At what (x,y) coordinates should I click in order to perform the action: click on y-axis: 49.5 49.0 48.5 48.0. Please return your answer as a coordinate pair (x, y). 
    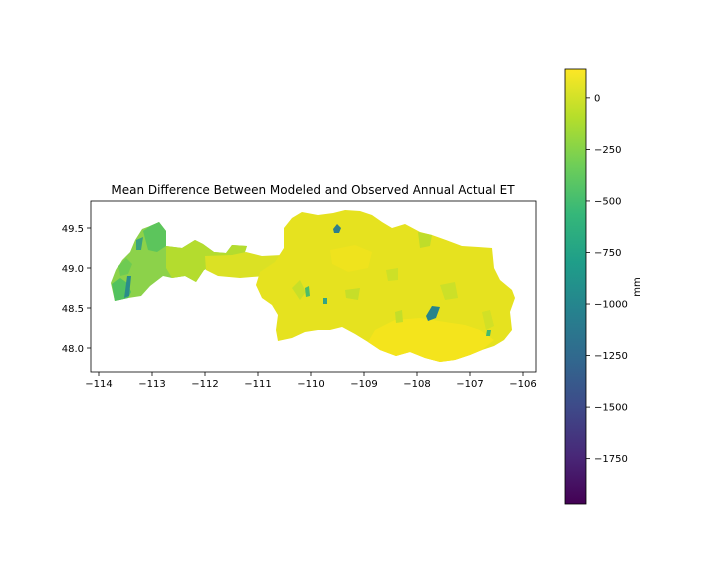
    Looking at the image, I should click on (76, 289).